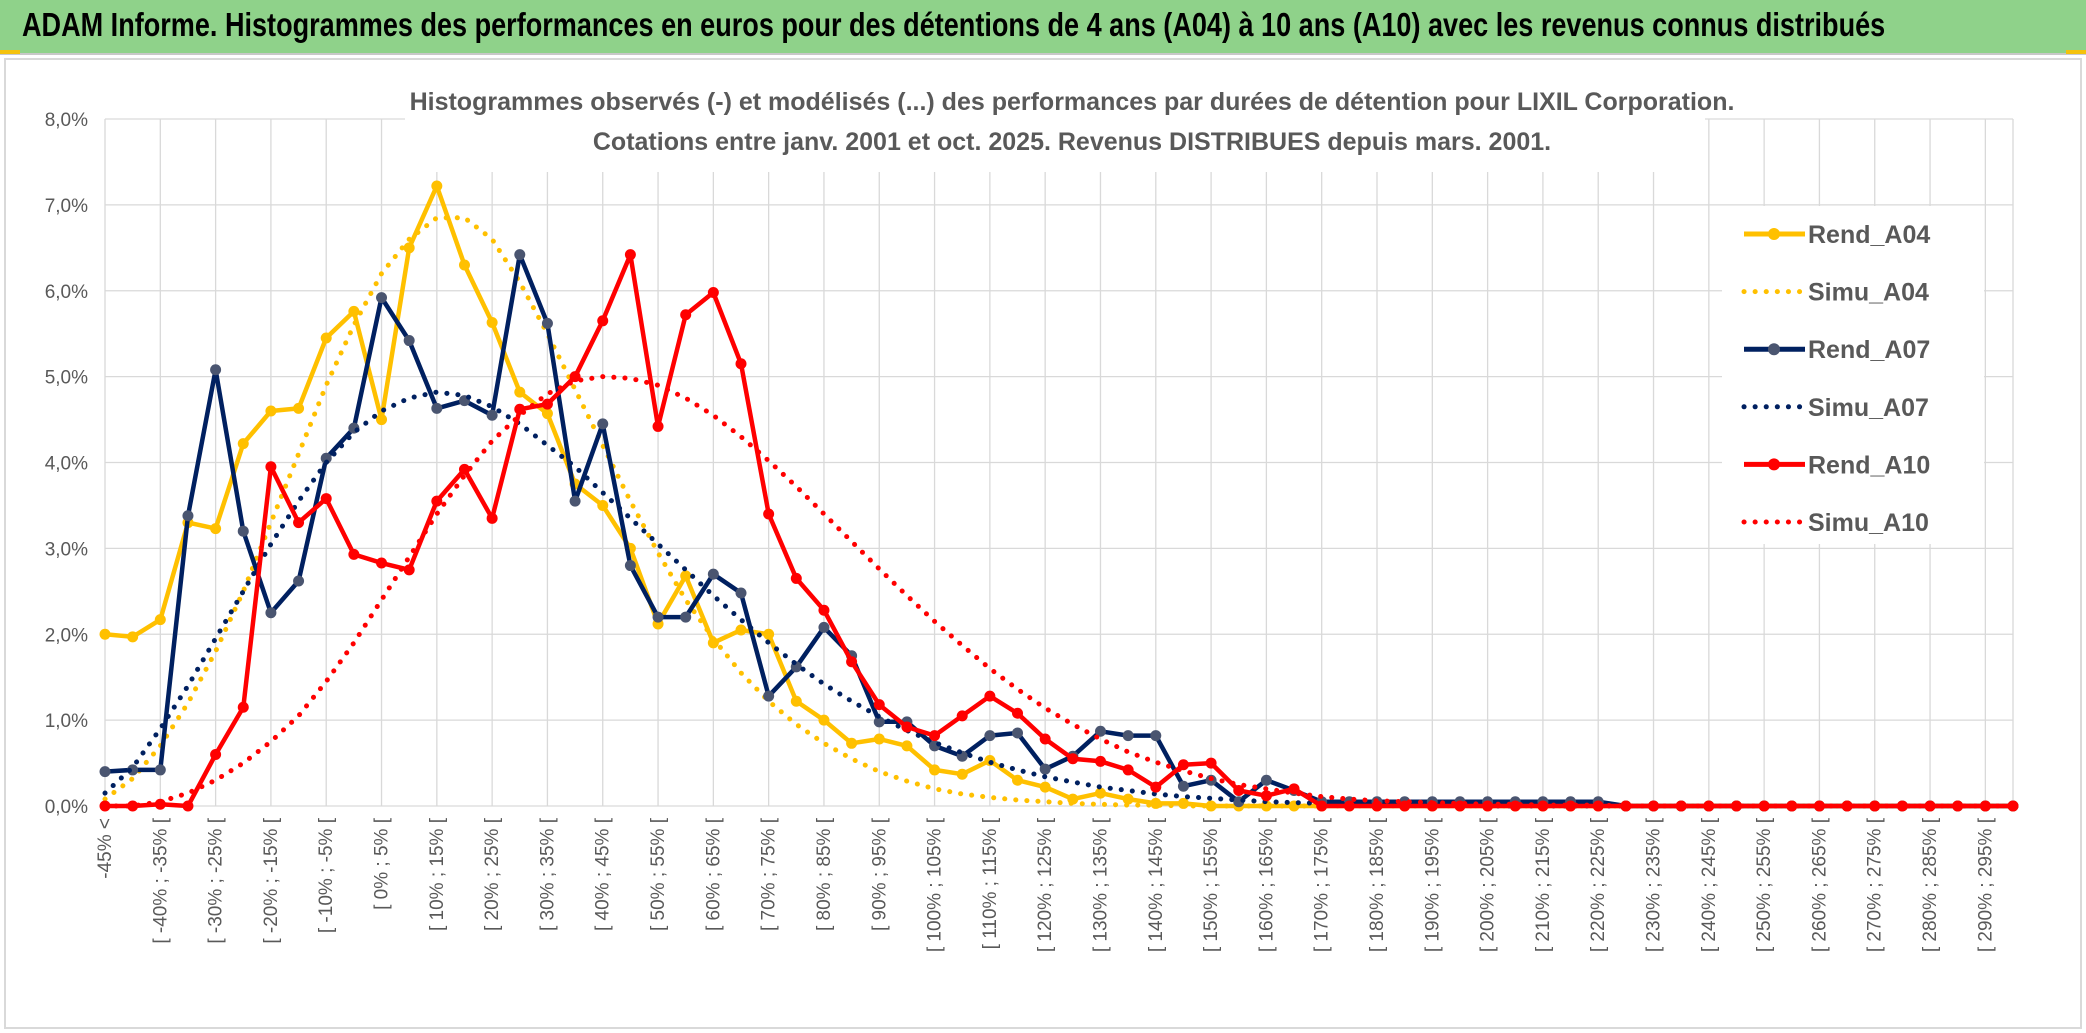 This screenshot has width=2086, height=1033. Describe the element at coordinates (216, 880) in the screenshot. I see `x-tick-label: [ -30% ; -25% [` at that location.